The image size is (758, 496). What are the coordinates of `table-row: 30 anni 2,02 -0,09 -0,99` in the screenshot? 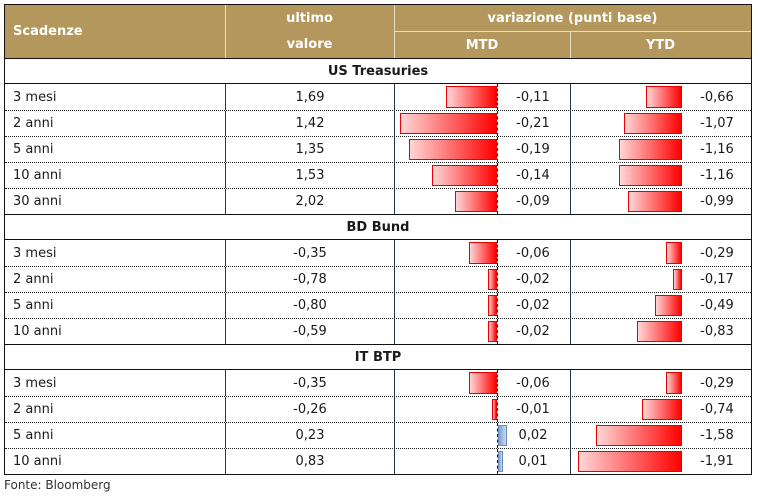 It's located at (378, 201).